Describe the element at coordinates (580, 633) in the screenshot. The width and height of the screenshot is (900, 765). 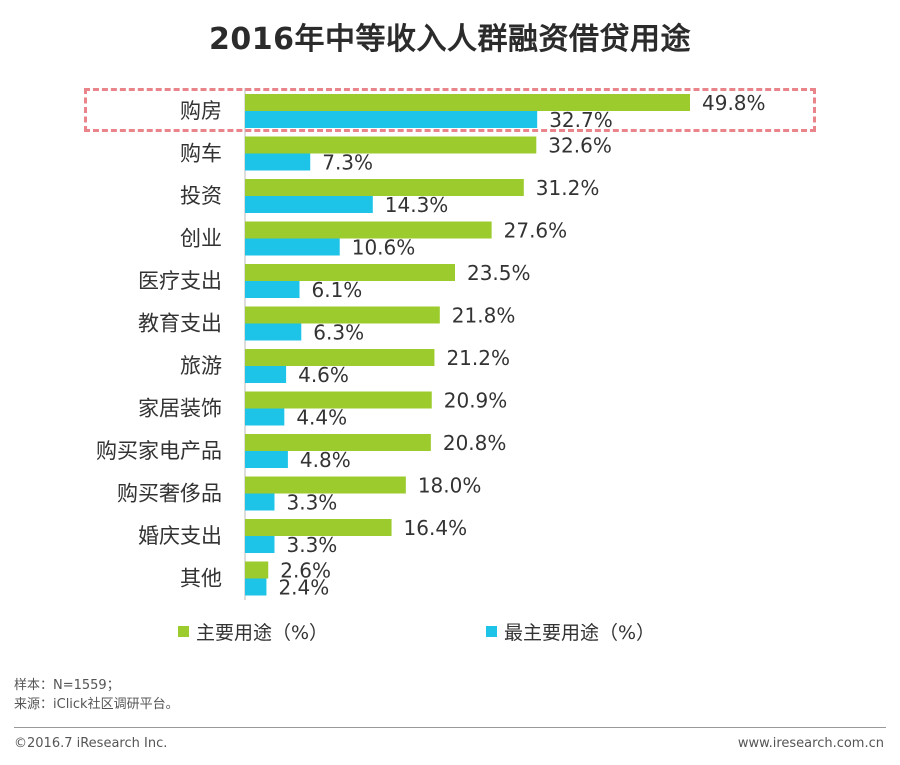
I see `legend-label-secondary: 最主要用途（%）` at that location.